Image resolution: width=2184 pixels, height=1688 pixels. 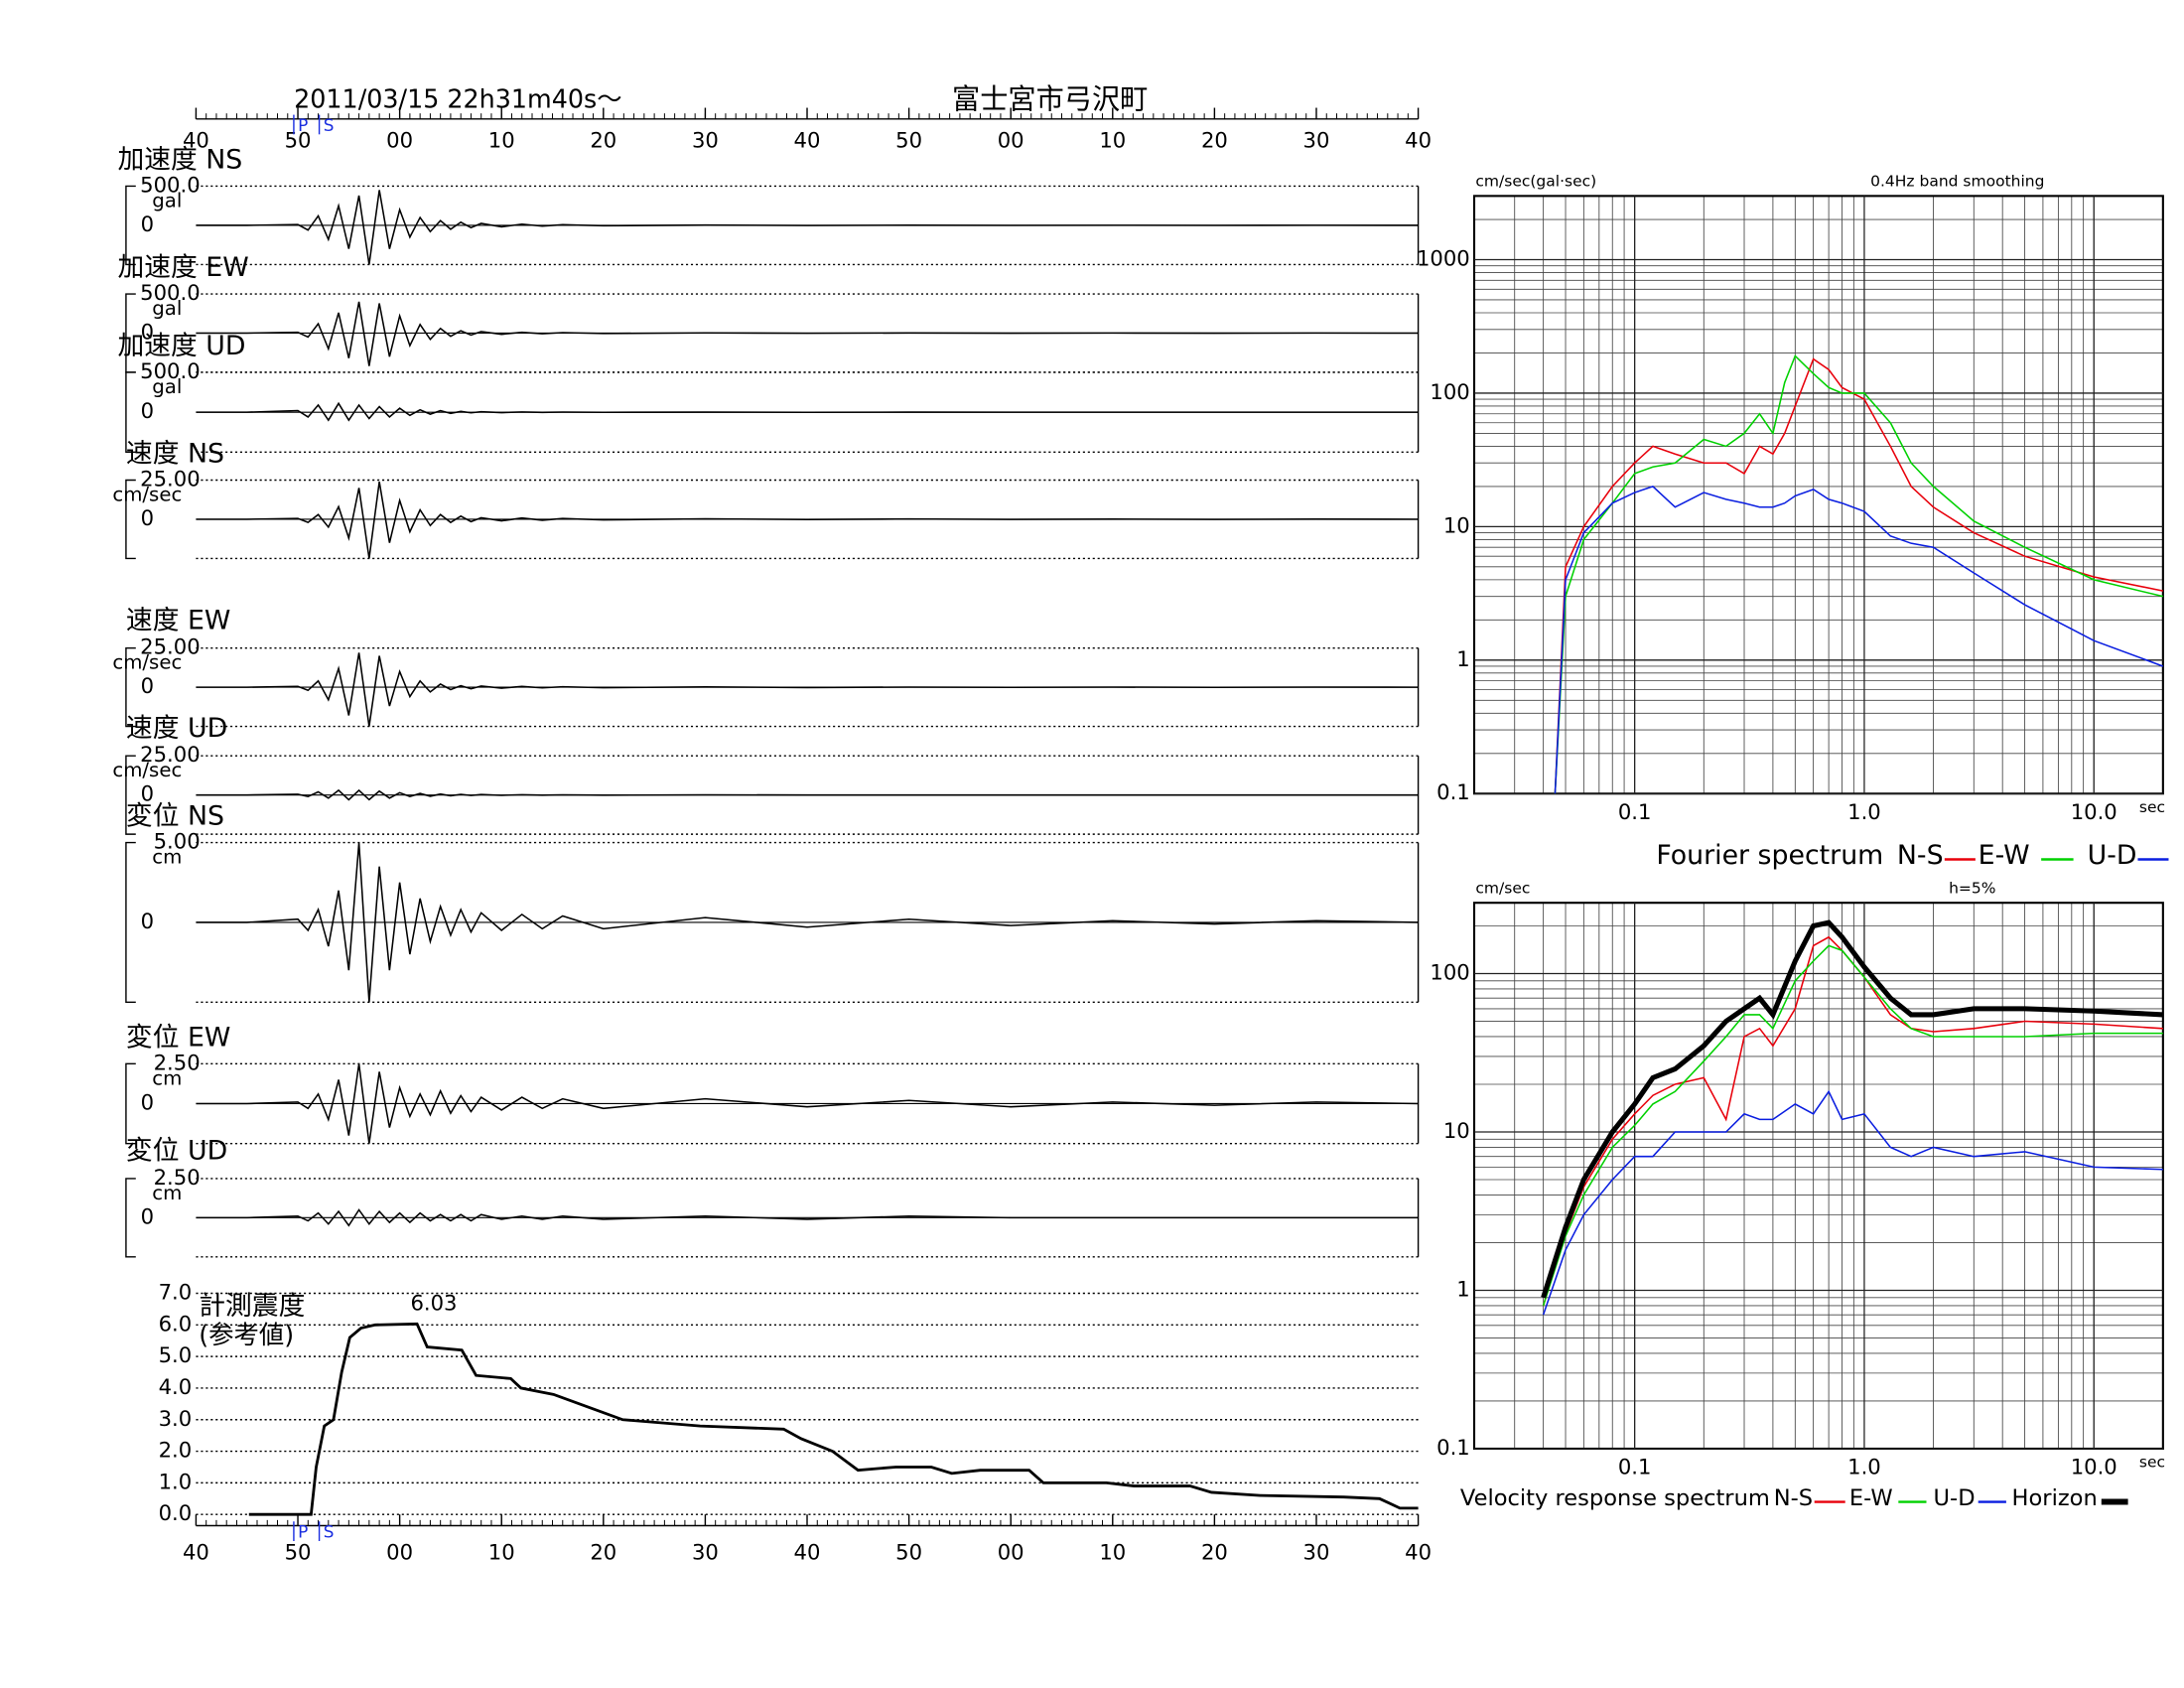 I want to click on panel-name: 速度 EW, so click(x=178, y=620).